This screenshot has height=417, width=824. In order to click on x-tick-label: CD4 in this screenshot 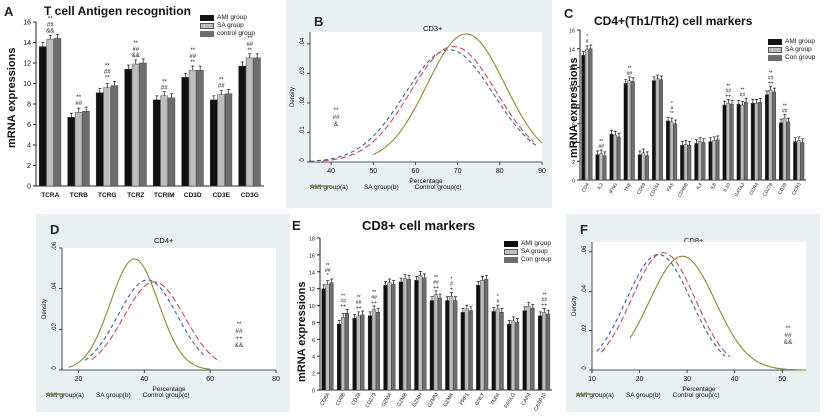, I will do `click(586, 188)`.